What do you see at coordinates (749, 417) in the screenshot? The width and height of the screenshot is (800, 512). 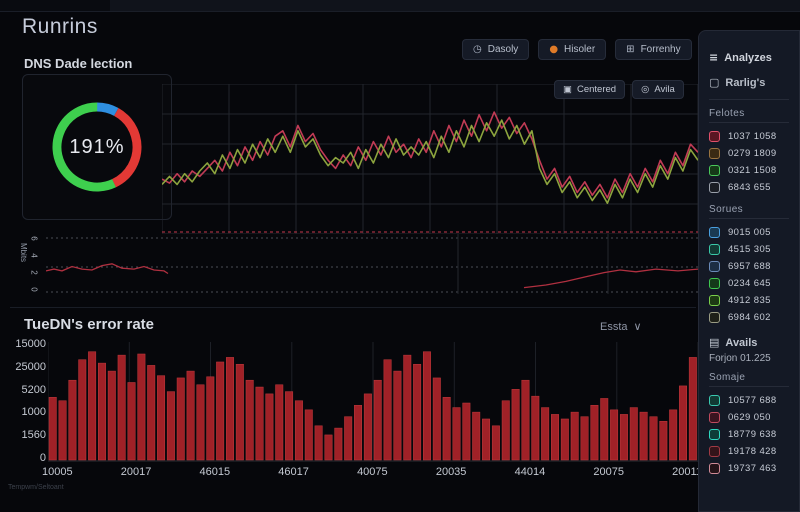 I see `legend-item: 0629 050` at bounding box center [749, 417].